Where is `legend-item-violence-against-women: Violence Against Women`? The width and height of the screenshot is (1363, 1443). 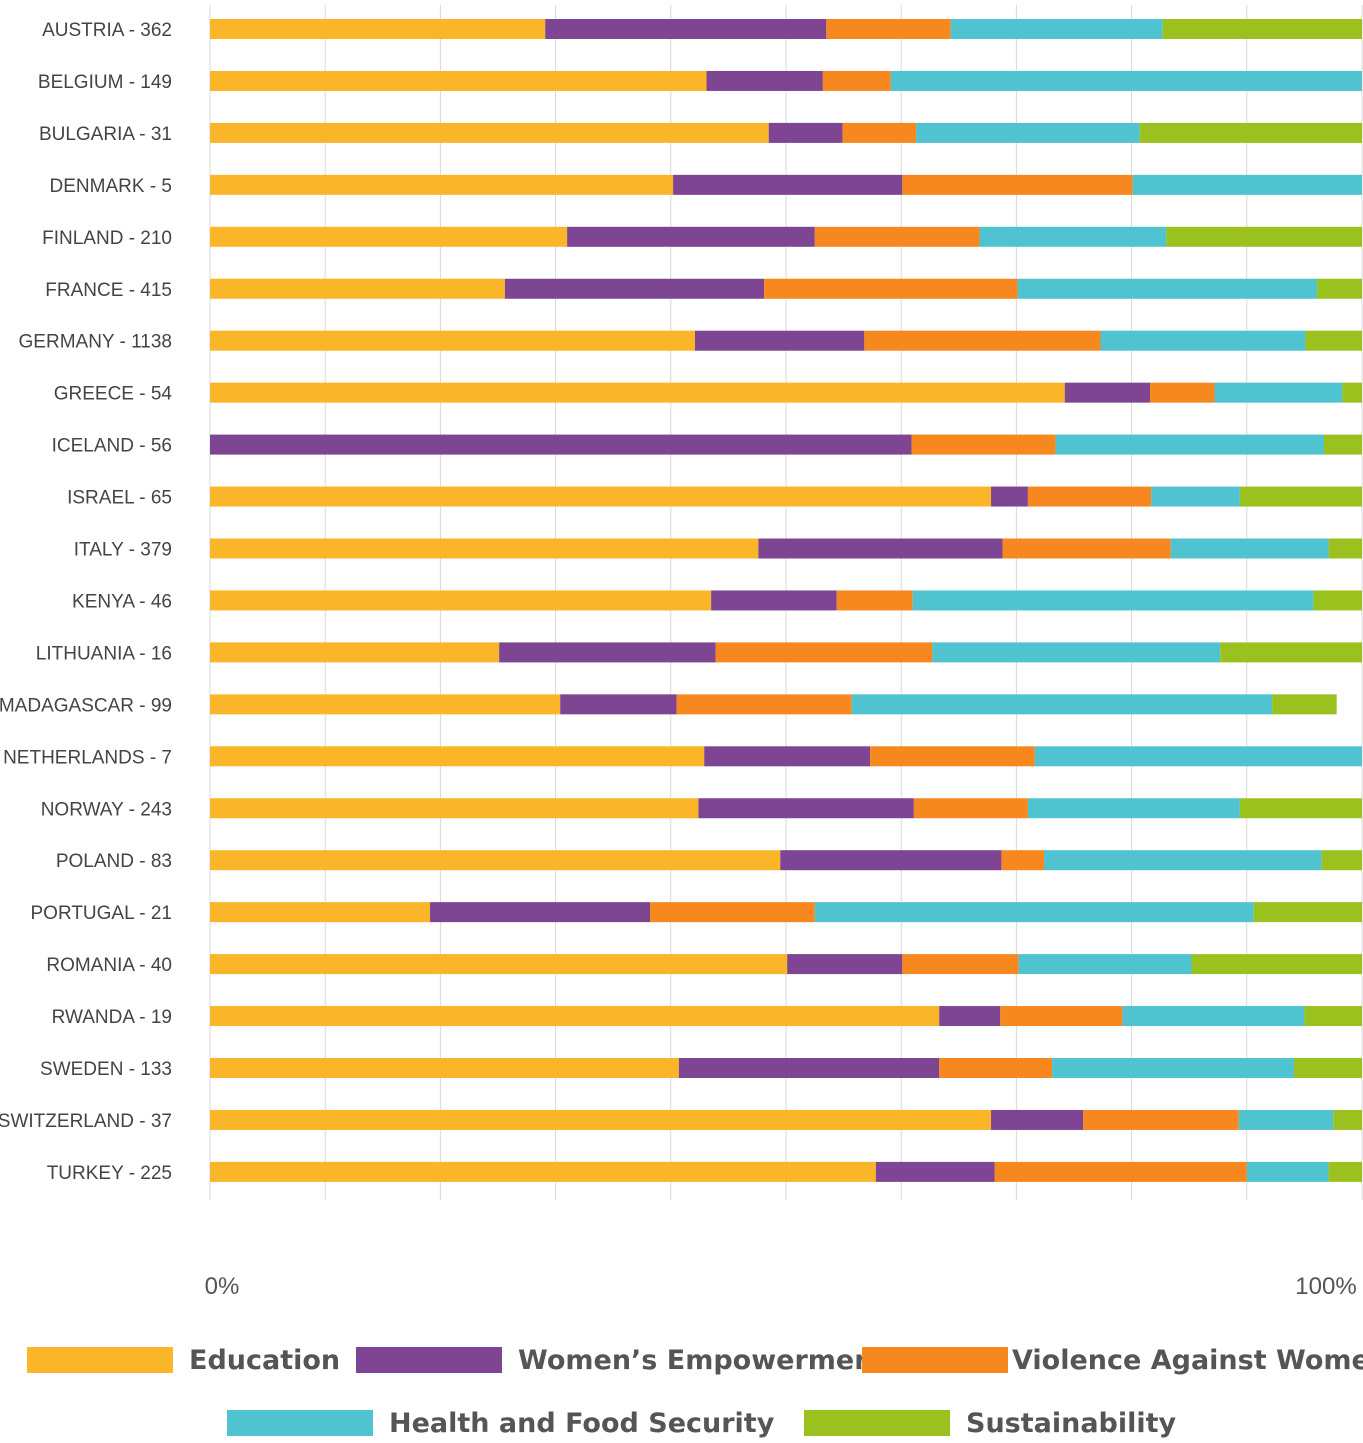
legend-item-violence-against-women: Violence Against Women is located at coordinates (1112, 1360).